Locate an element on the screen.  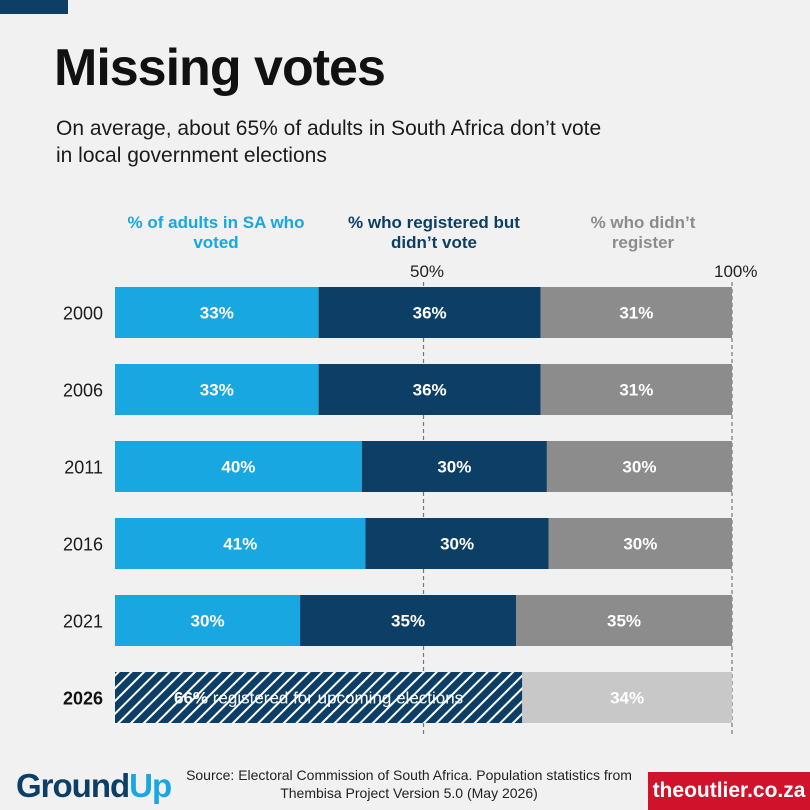
bar-label-2011-registered-not-voted: 30% is located at coordinates (454, 467).